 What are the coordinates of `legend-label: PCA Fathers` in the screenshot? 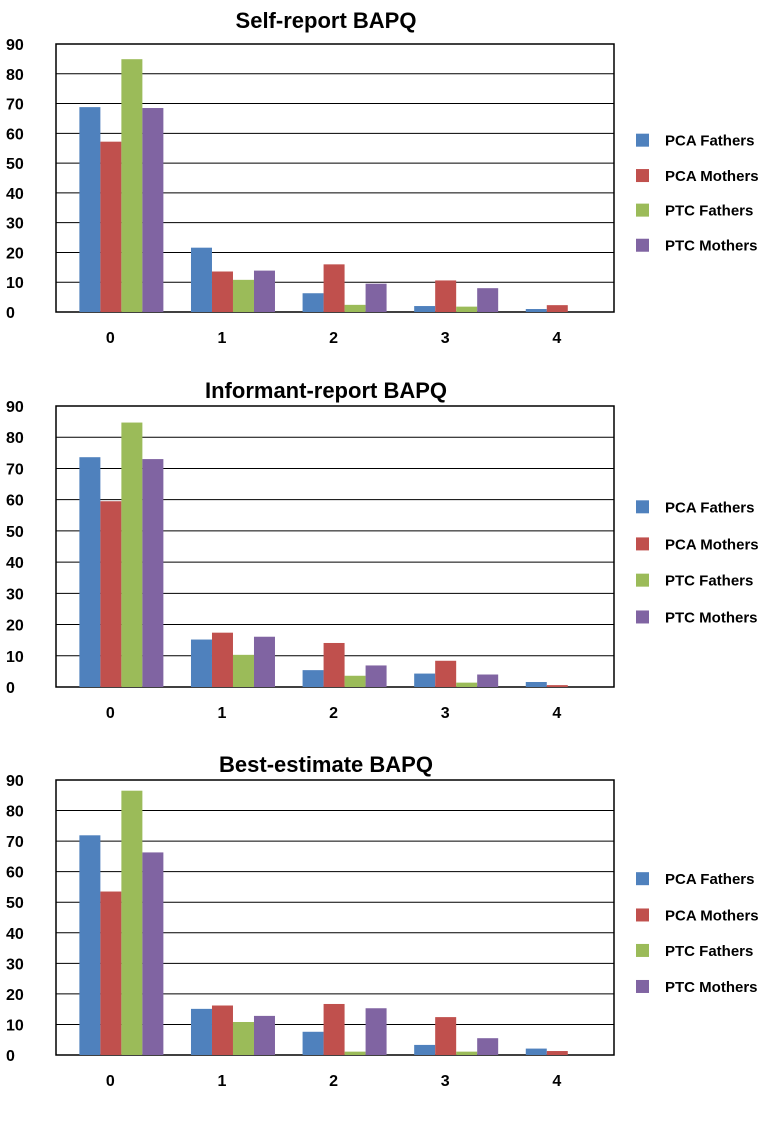 It's located at (709, 507).